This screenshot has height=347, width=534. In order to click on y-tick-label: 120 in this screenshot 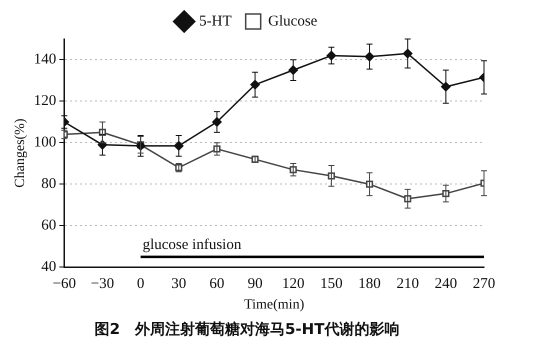, I will do `click(45, 101)`.